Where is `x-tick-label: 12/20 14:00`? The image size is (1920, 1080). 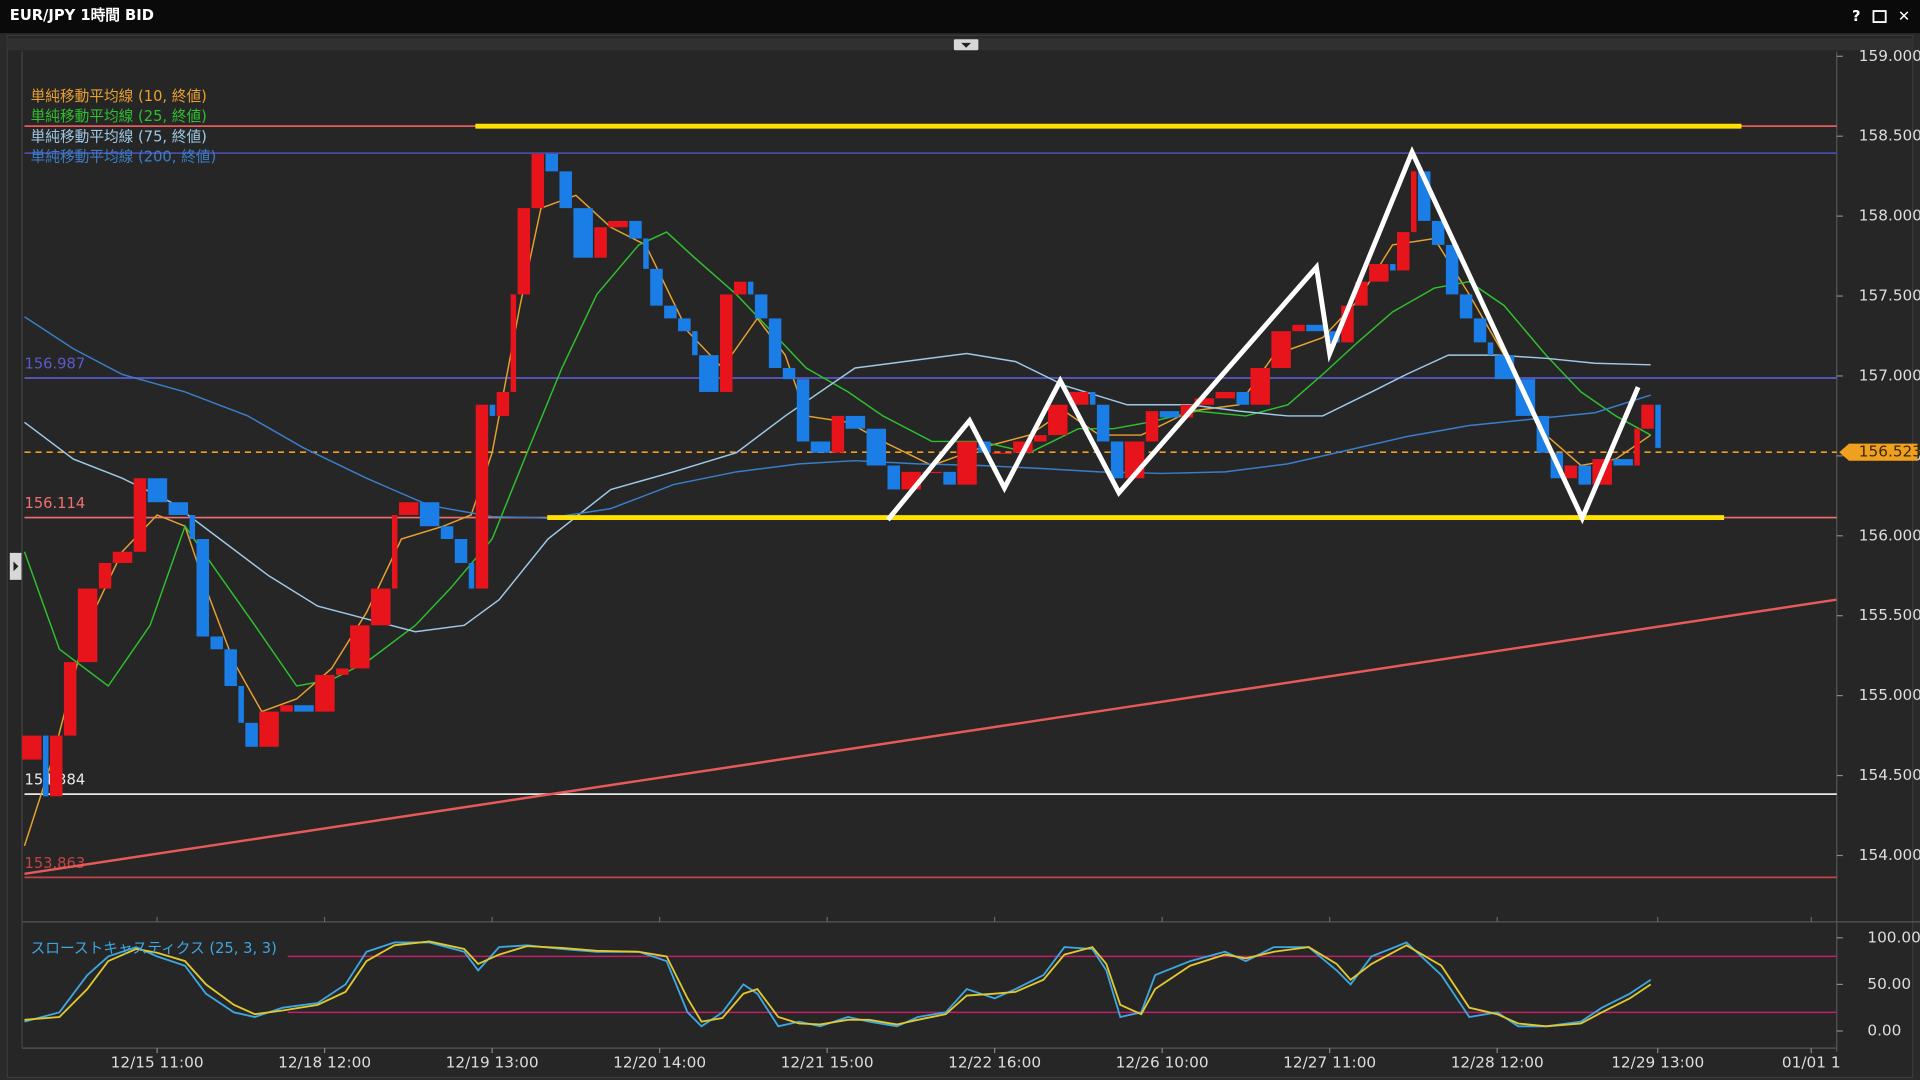 x-tick-label: 12/20 14:00 is located at coordinates (659, 1062).